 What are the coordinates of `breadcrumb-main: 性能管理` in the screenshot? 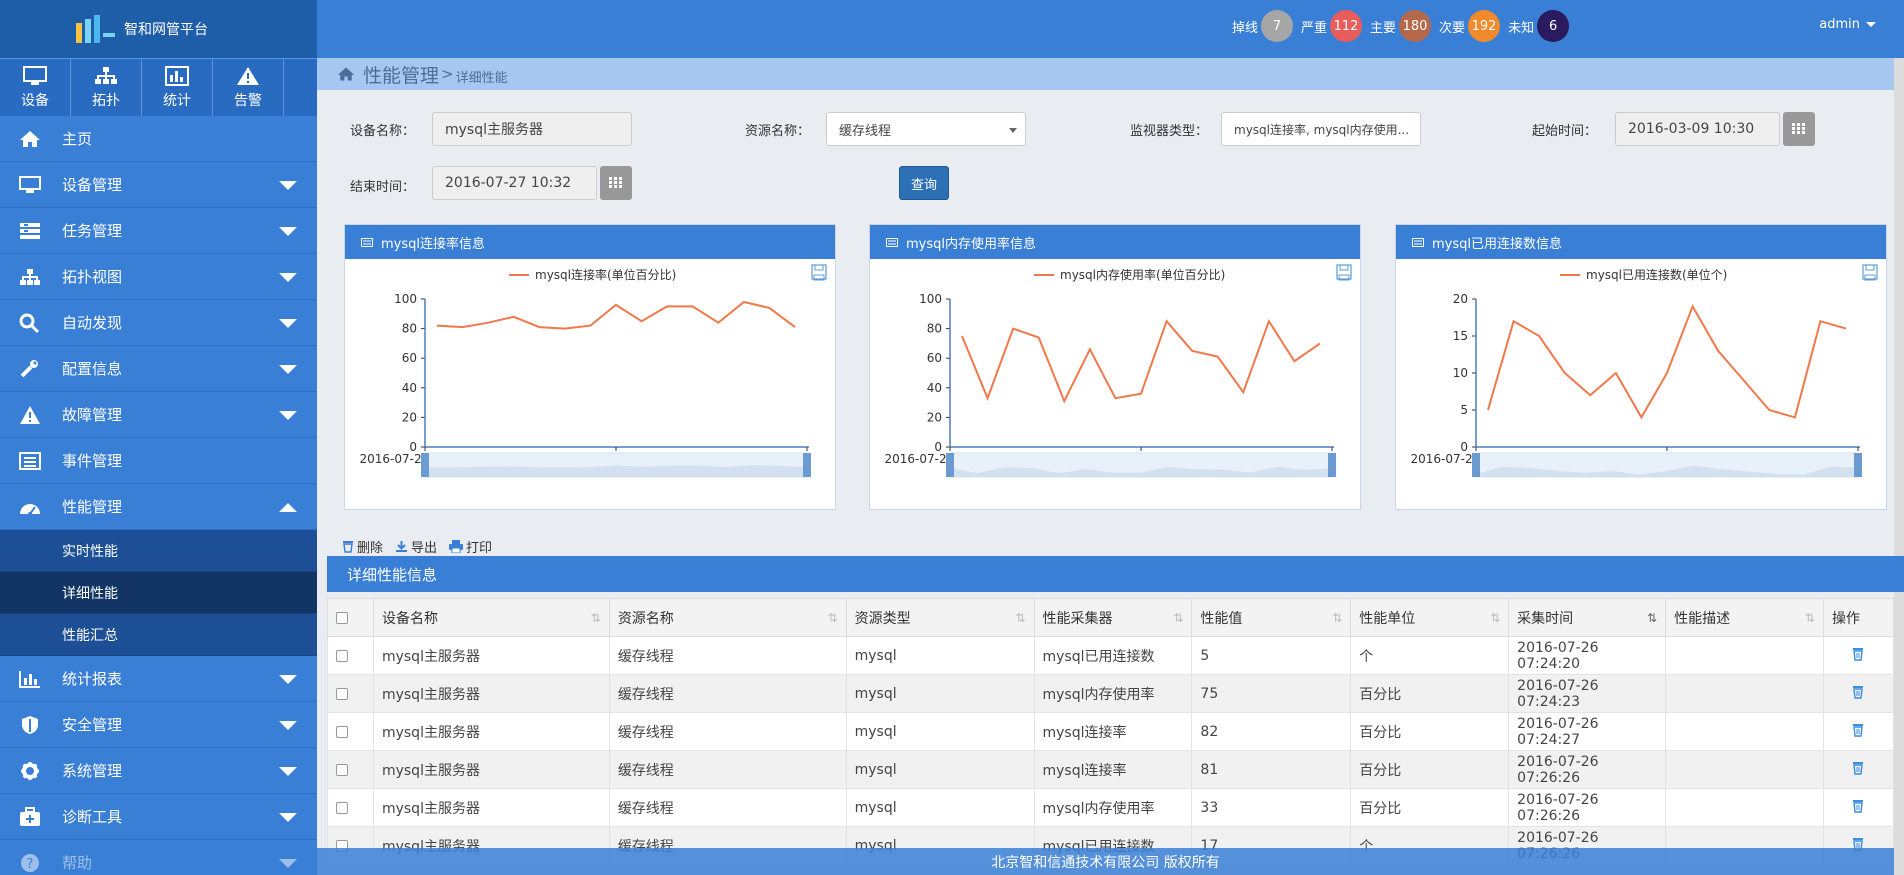 It's located at (401, 75).